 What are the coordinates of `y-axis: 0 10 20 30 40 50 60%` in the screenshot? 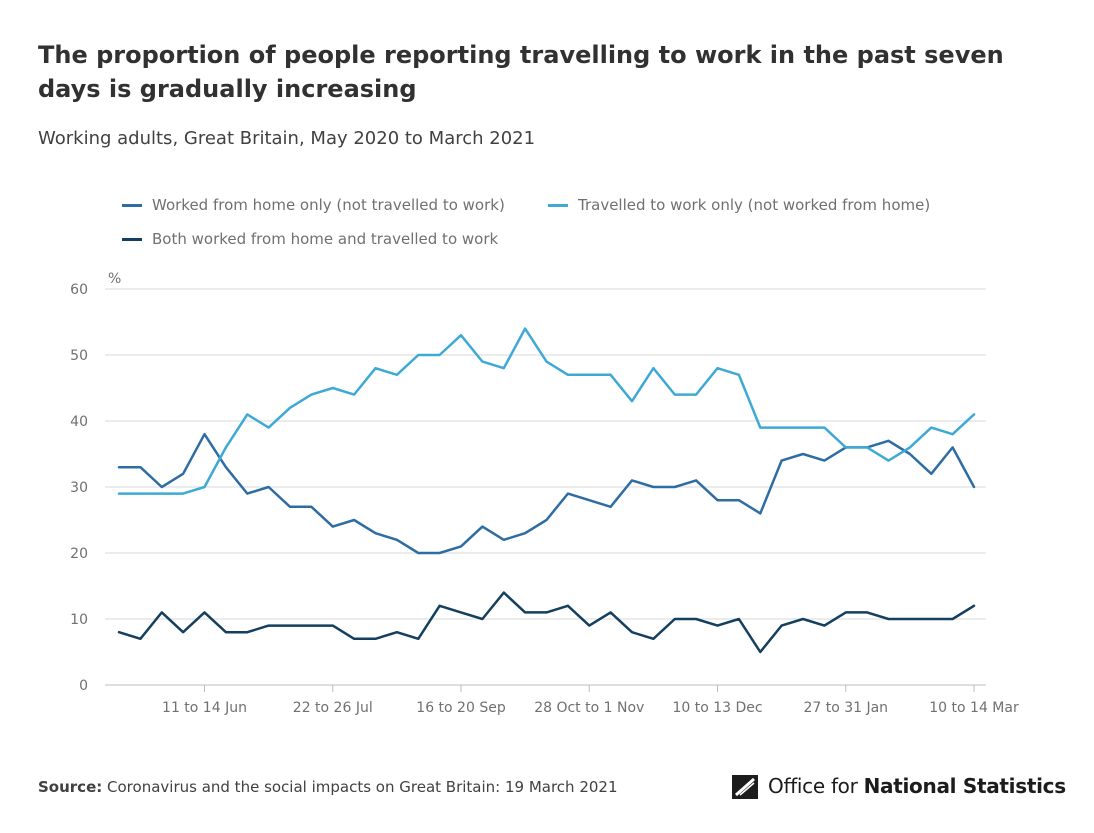 It's located at (95, 482).